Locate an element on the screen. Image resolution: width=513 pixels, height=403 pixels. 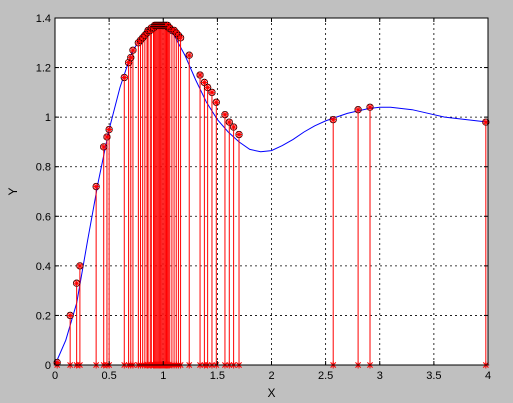
y-tick-label: 1.4 is located at coordinates (43, 19).